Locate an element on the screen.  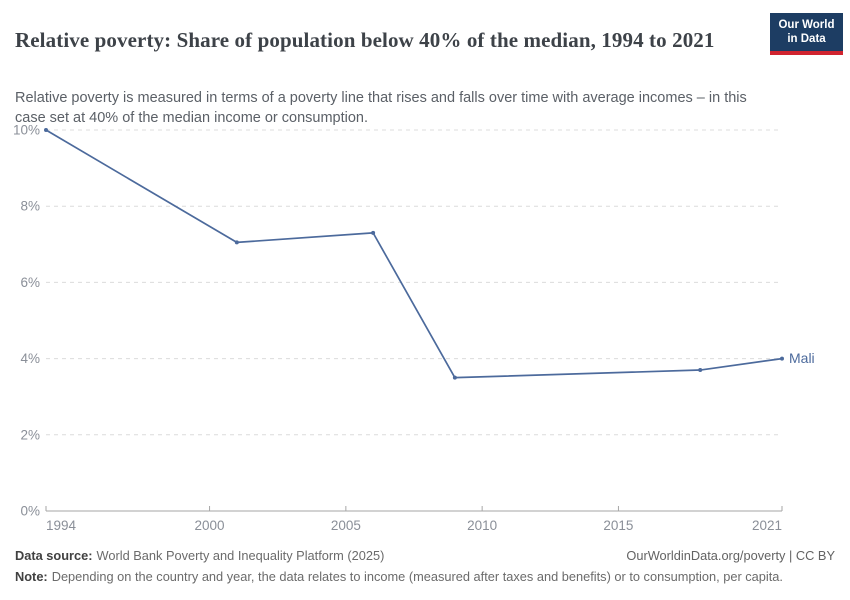
y-tick-label: 4% is located at coordinates (30, 358).